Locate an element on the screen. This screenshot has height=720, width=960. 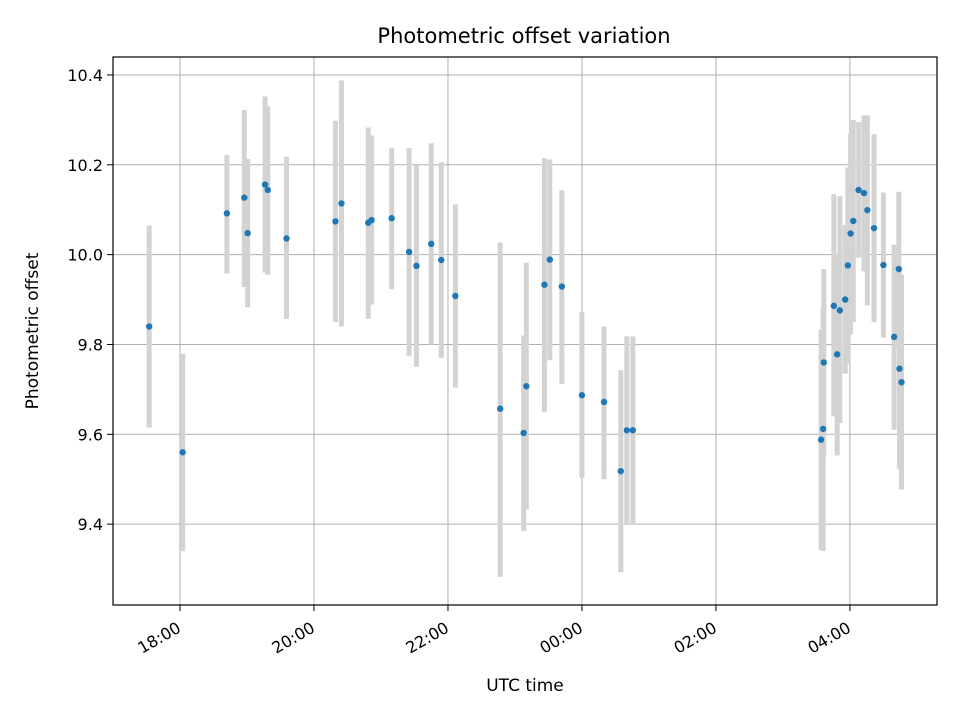
y-tick-label: 9.6 is located at coordinates (90, 434).